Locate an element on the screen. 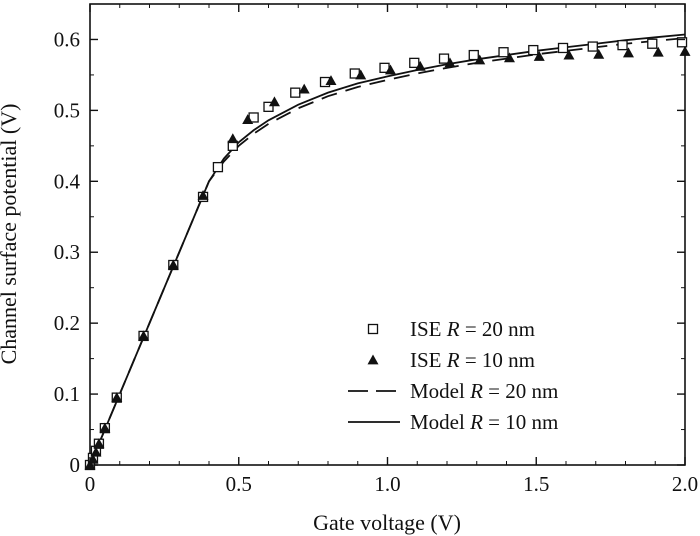 The width and height of the screenshot is (700, 536). y-tick-label: 0.6 is located at coordinates (67, 39).